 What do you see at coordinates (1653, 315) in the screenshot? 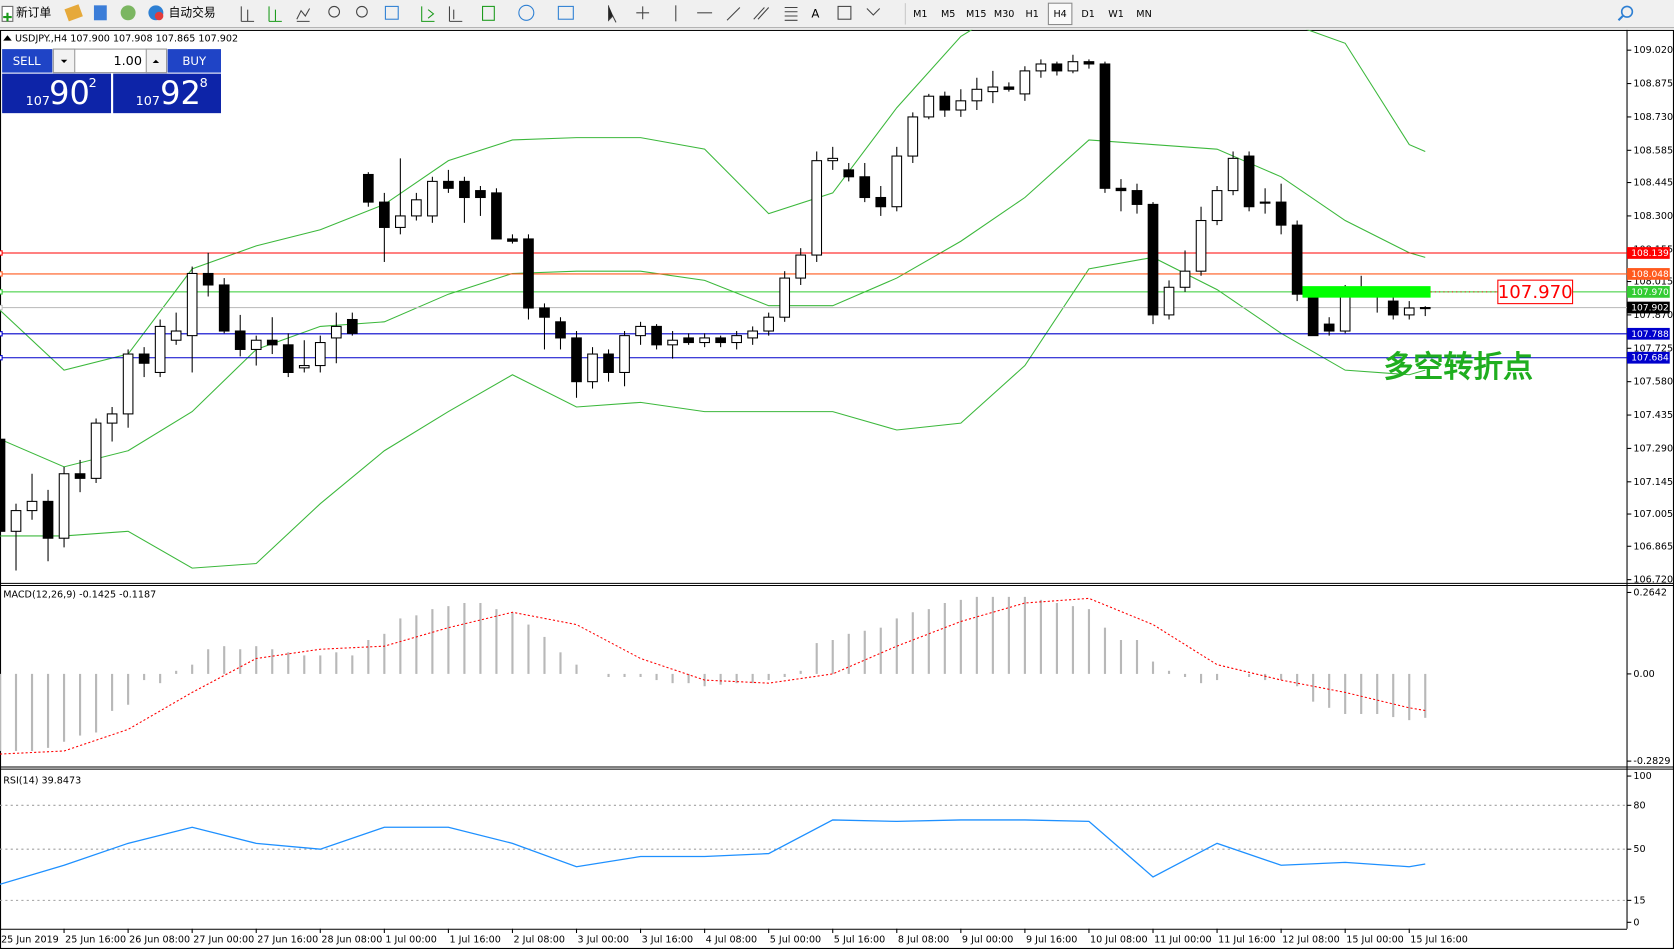
I see `y-tick-label: 107.870` at bounding box center [1653, 315].